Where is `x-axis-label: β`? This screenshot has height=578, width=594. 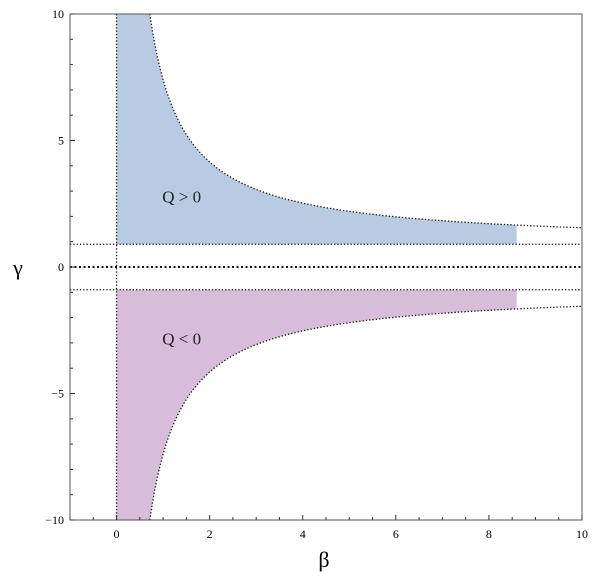
x-axis-label: β is located at coordinates (323, 559).